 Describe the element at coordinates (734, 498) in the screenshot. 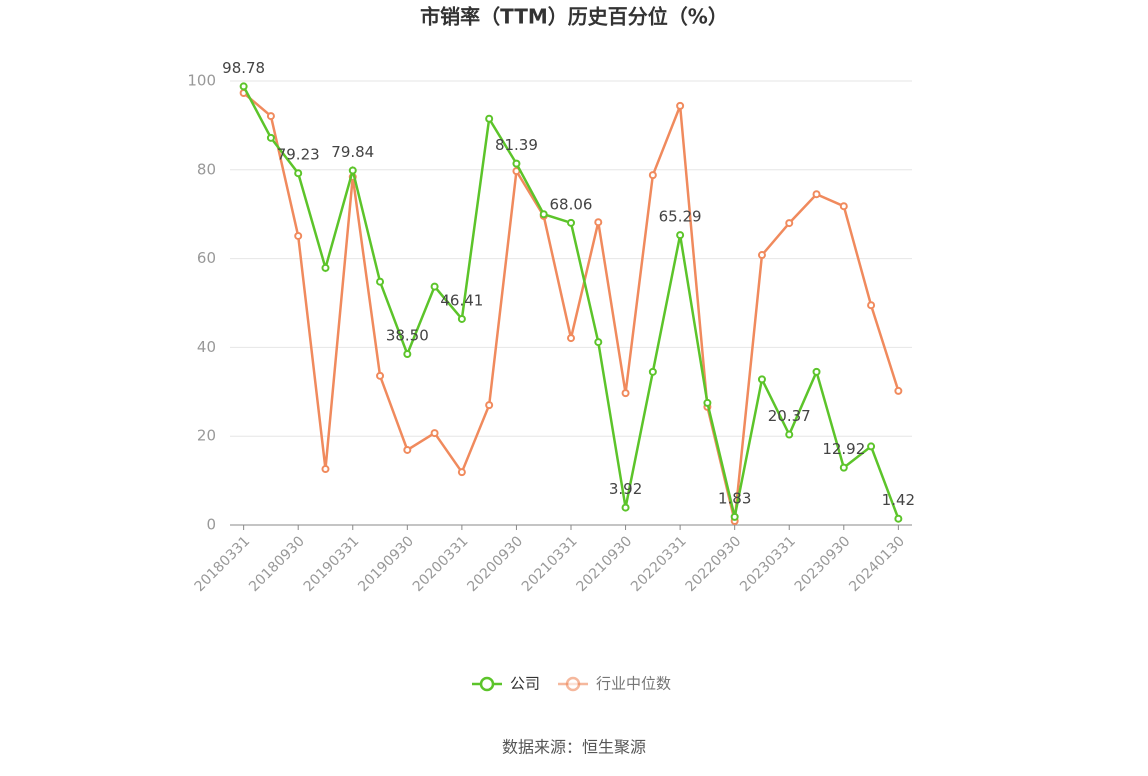

I see `data-label: 1.83` at that location.